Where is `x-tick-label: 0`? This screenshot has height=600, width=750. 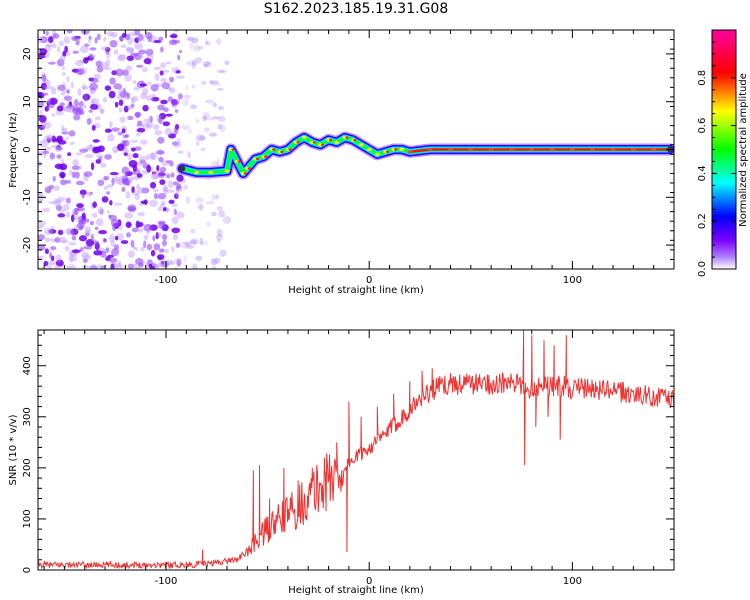
x-tick-label: 0 is located at coordinates (369, 280).